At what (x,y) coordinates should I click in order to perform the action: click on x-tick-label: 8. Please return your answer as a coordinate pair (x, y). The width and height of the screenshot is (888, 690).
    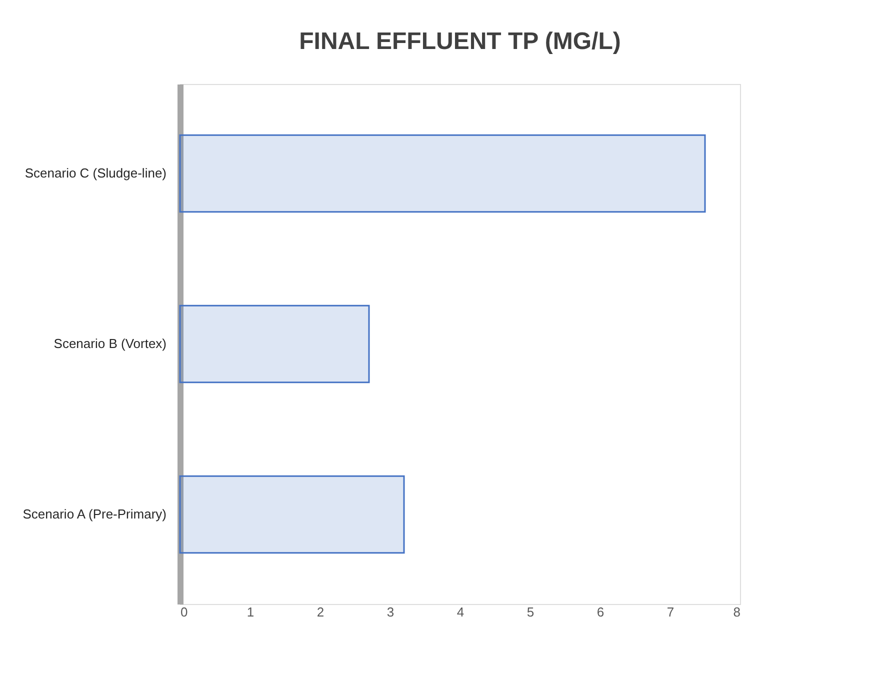
    Looking at the image, I should click on (736, 612).